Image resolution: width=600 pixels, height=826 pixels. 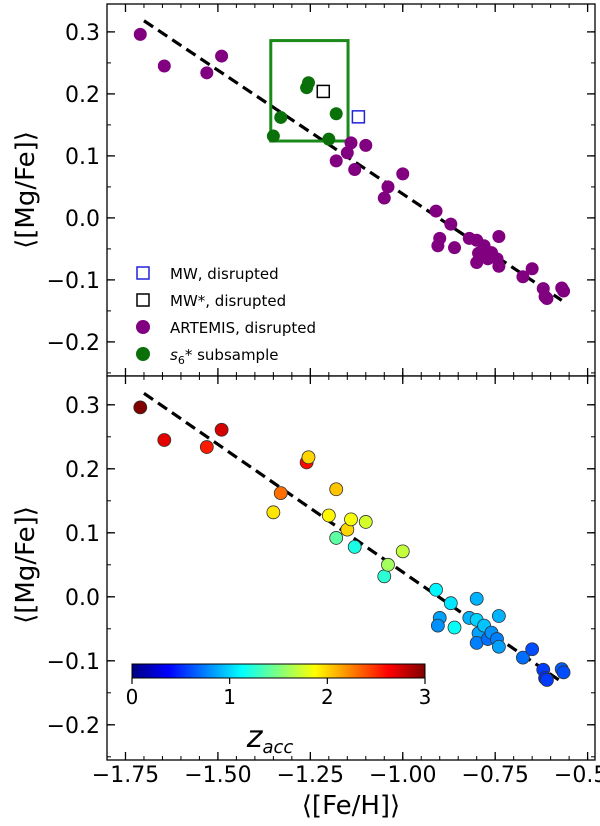 I want to click on legend-label-s6: s6* subsample, so click(x=224, y=356).